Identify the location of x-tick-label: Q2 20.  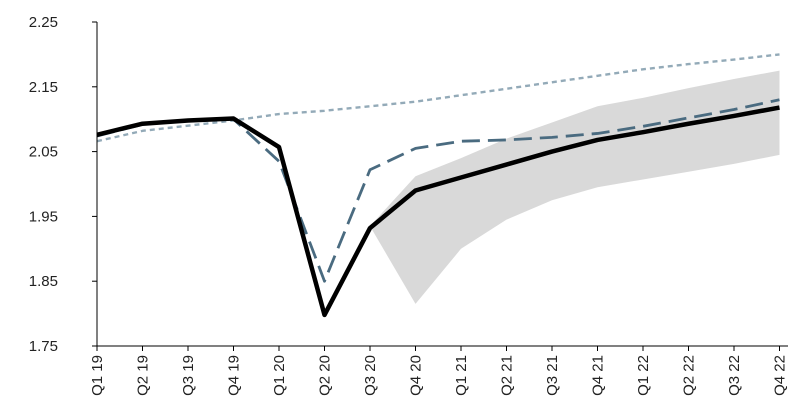
(325, 375).